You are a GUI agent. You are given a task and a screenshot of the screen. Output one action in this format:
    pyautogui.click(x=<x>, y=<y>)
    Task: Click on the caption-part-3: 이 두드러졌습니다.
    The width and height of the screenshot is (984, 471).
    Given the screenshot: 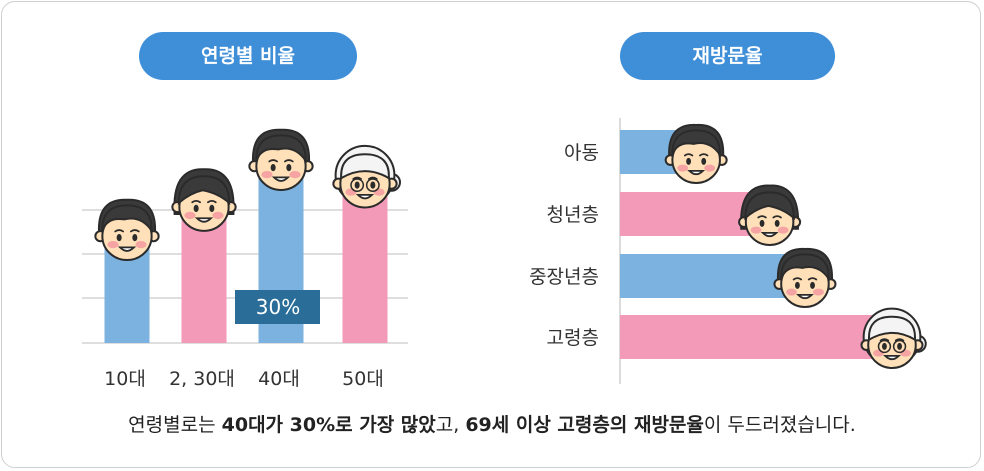 What is the action you would take?
    pyautogui.click(x=779, y=425)
    